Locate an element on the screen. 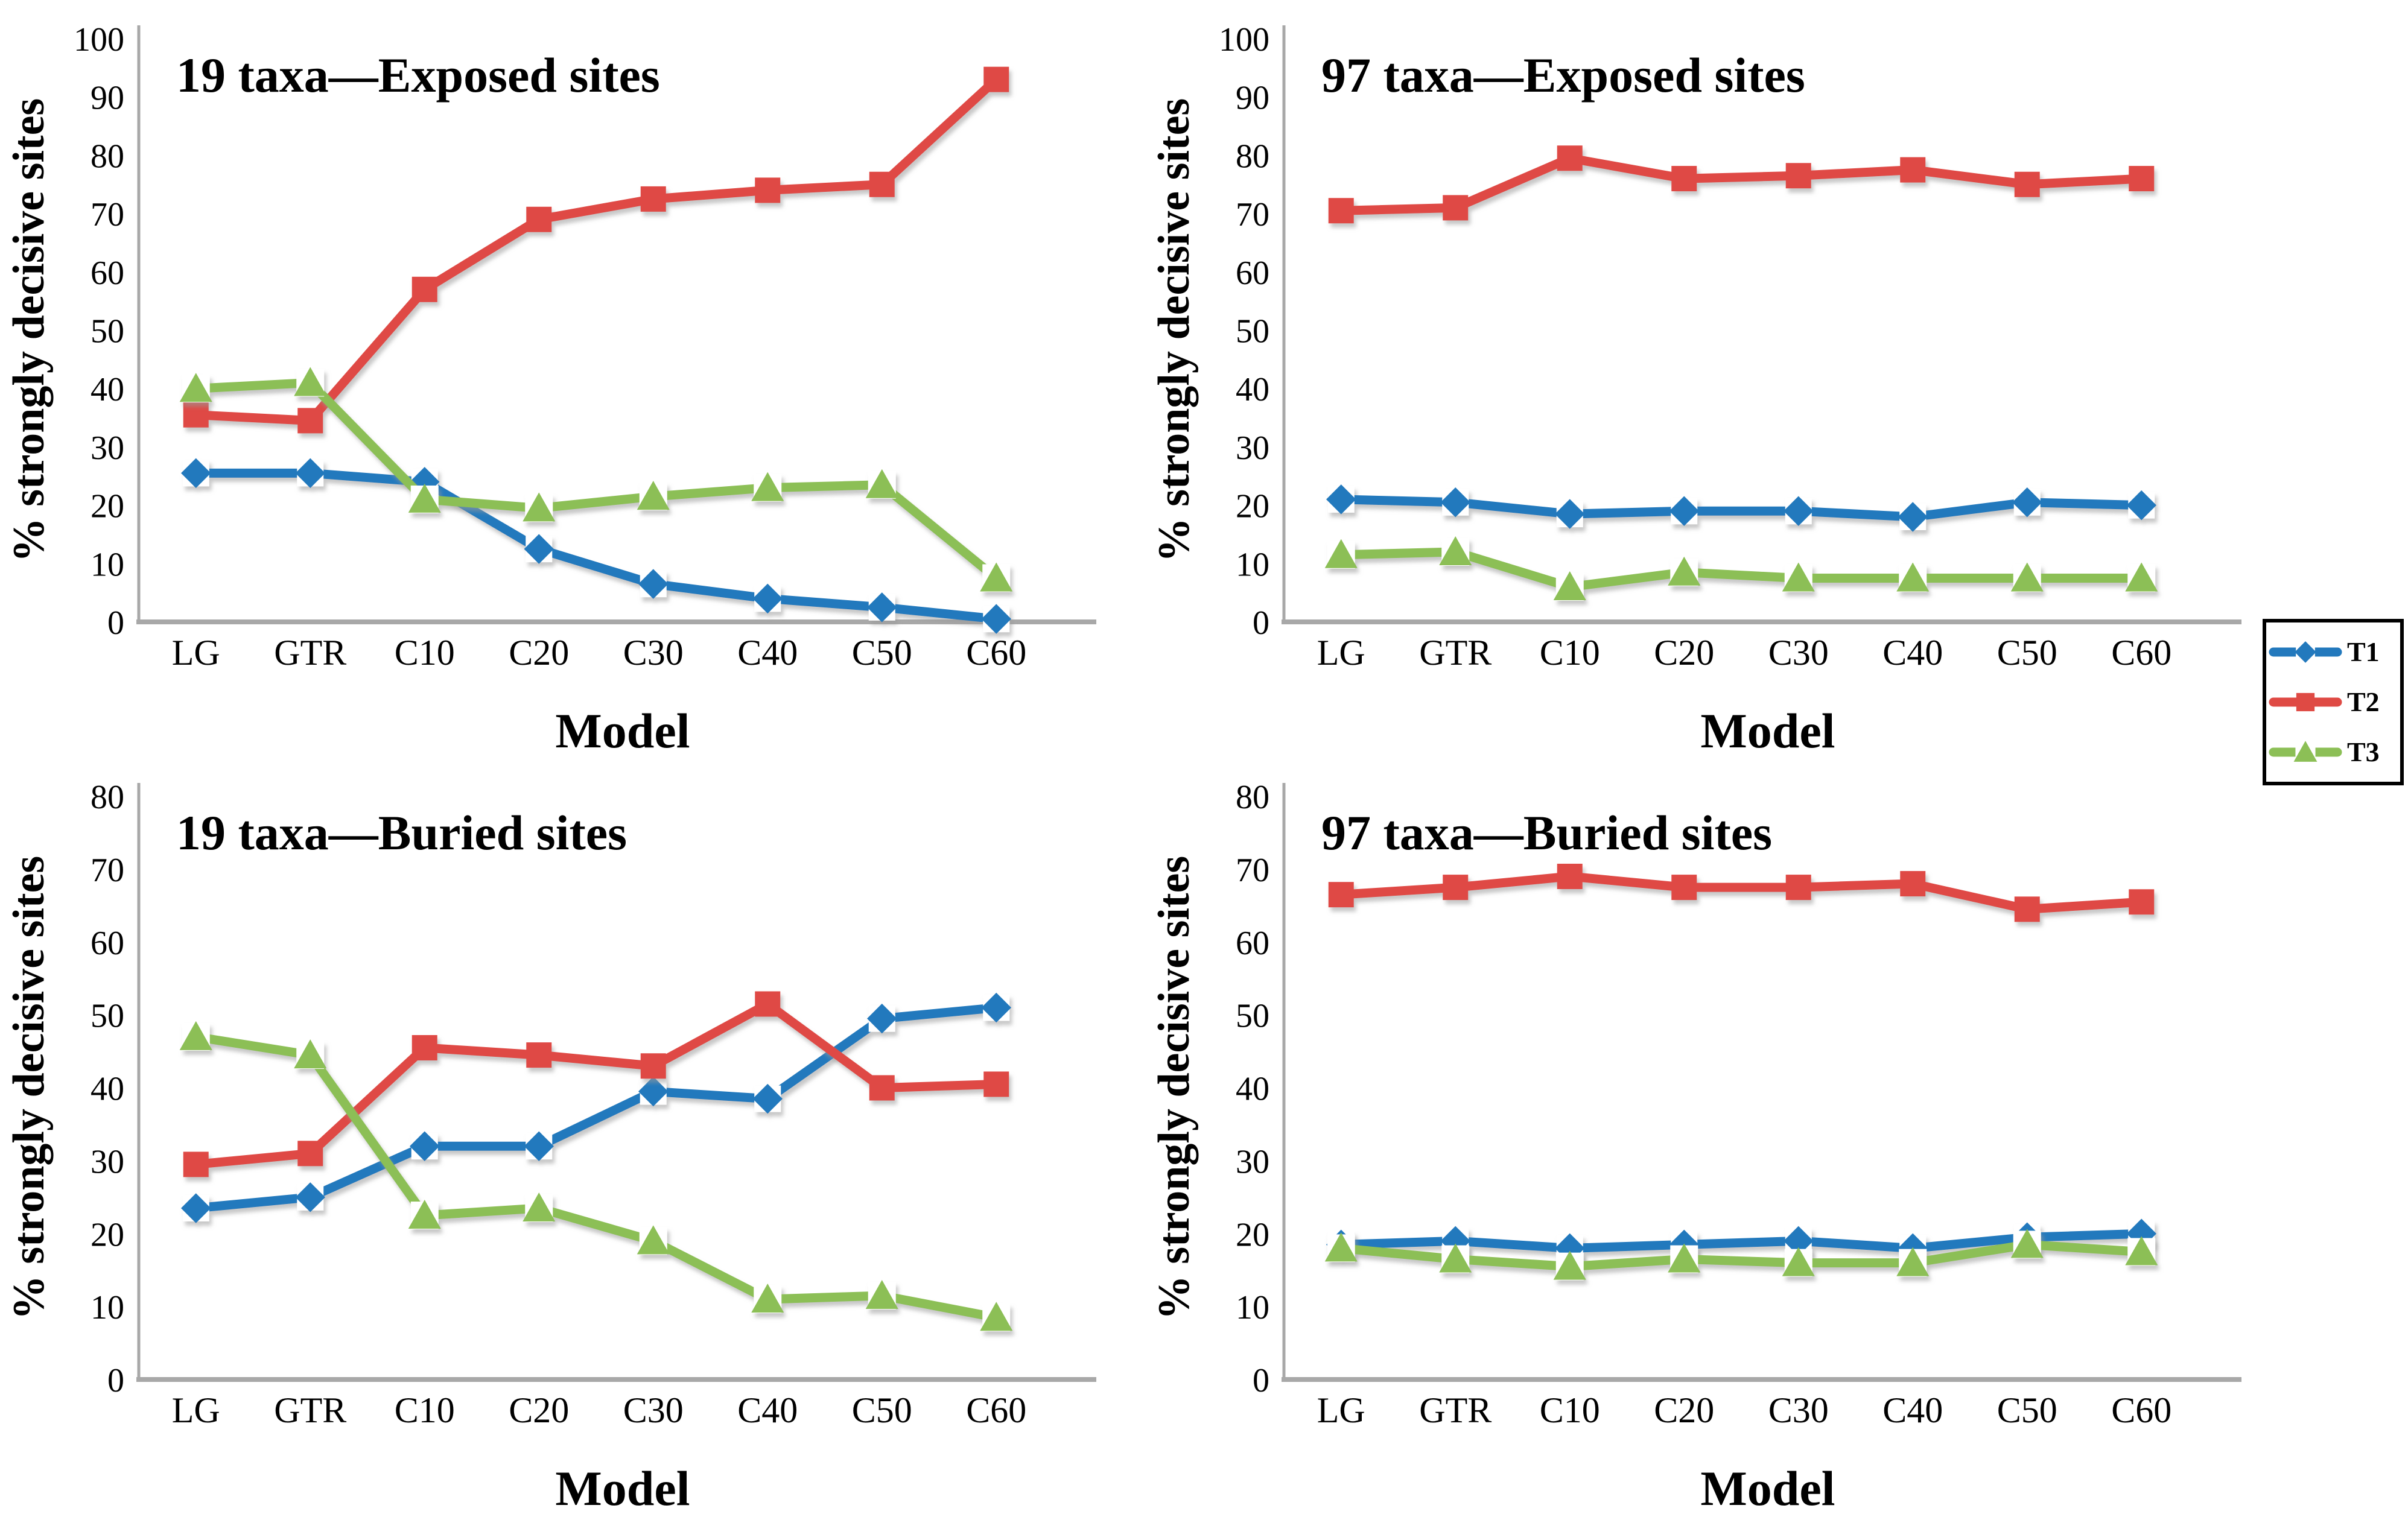  panel-title: 19 taxa—Buried sites is located at coordinates (401, 832).